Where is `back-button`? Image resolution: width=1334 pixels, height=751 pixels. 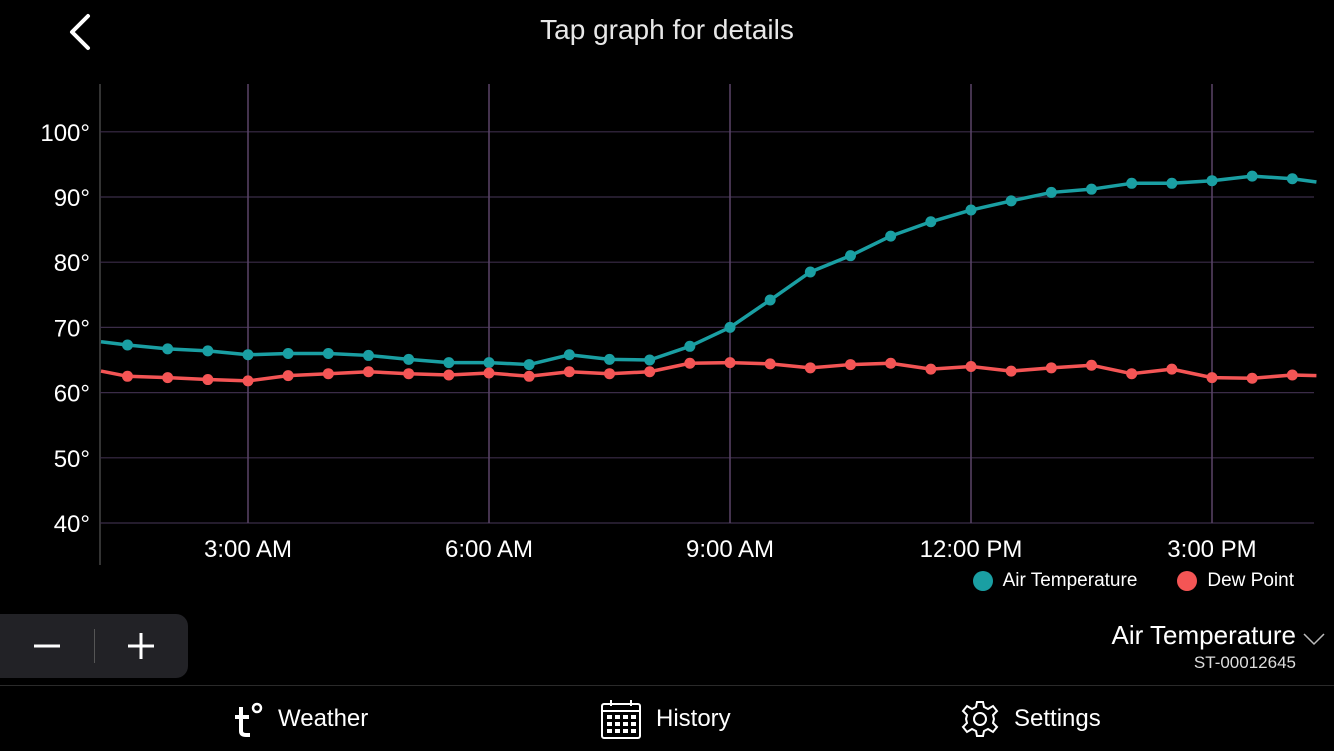 back-button is located at coordinates (82, 32).